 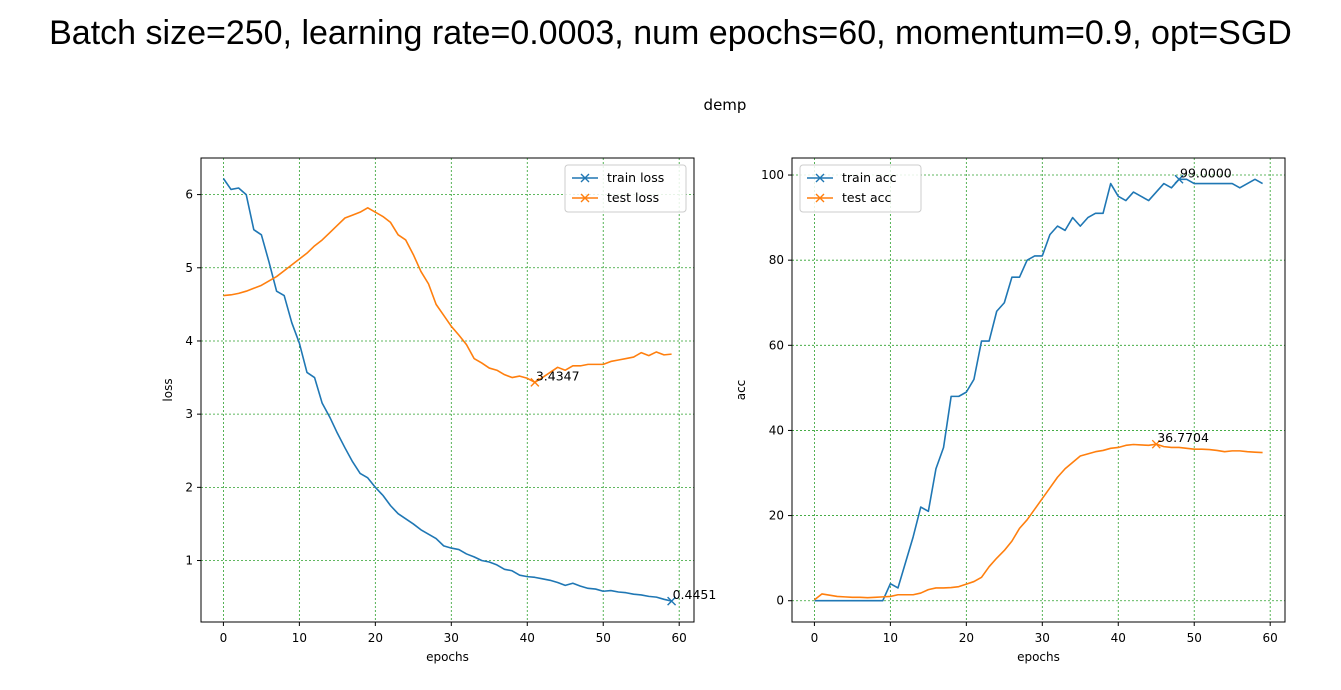 I want to click on y-tick-label: 20, so click(x=776, y=516).